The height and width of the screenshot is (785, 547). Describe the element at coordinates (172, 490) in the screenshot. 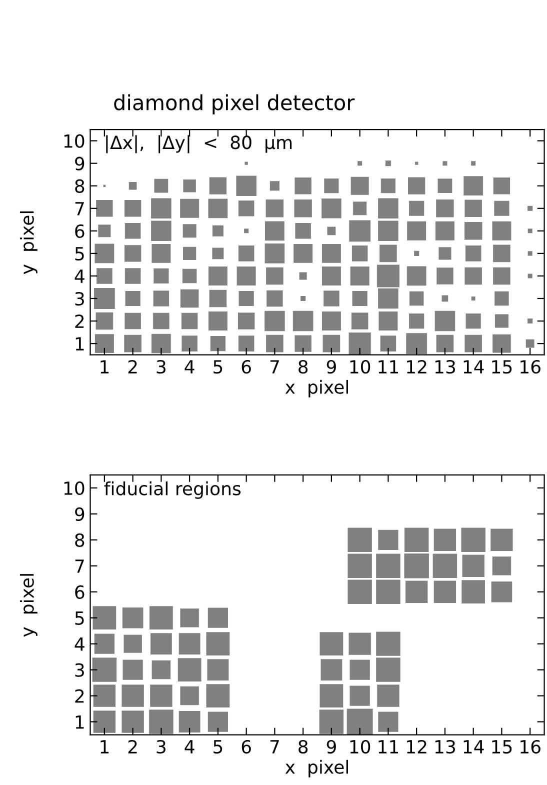

I see `annotation: fiducial regions` at that location.